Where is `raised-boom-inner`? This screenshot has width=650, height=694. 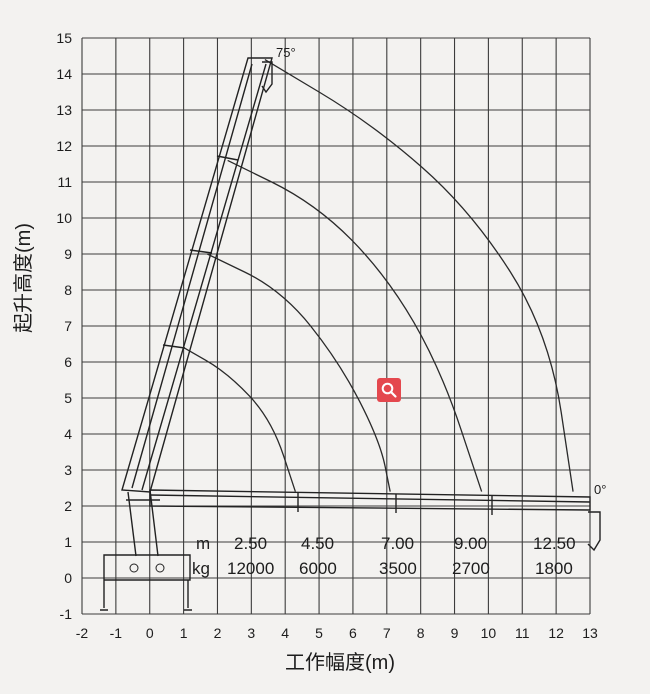 raised-boom-inner is located at coordinates (199, 277).